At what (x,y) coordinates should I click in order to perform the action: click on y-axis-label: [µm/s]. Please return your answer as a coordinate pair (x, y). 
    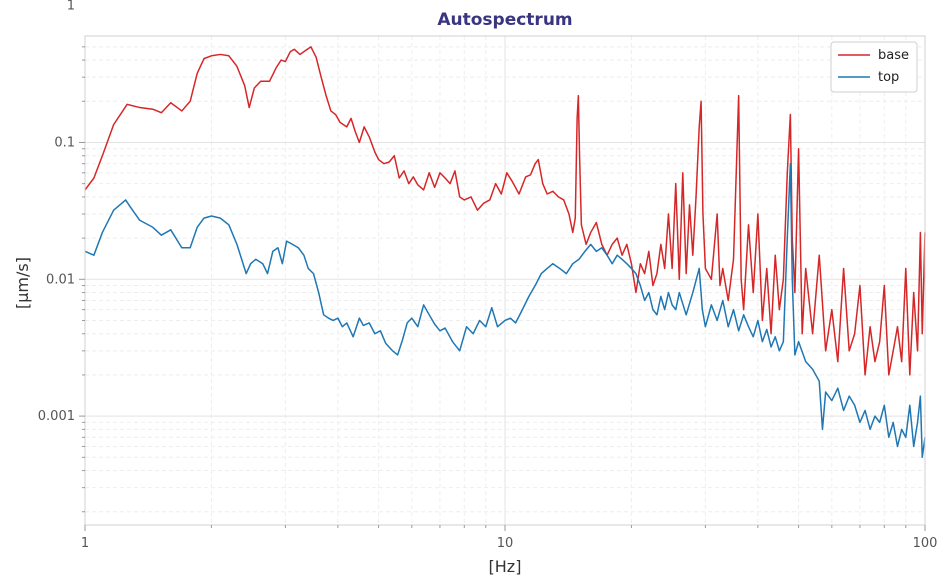
    Looking at the image, I should click on (22, 283).